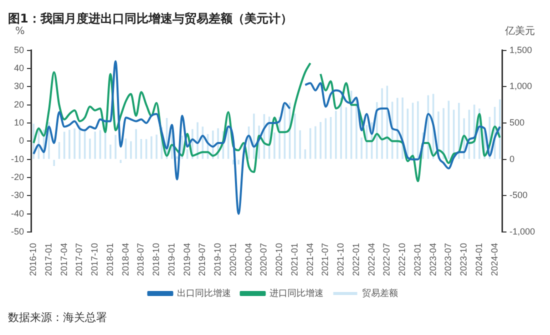  Describe the element at coordinates (371, 259) in the screenshot. I see `x-tick-label: 2022-04` at that location.